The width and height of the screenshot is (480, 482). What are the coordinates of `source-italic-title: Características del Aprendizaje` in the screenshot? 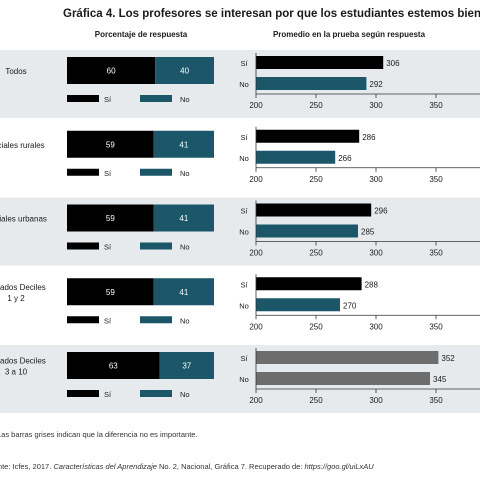 It's located at (105, 466).